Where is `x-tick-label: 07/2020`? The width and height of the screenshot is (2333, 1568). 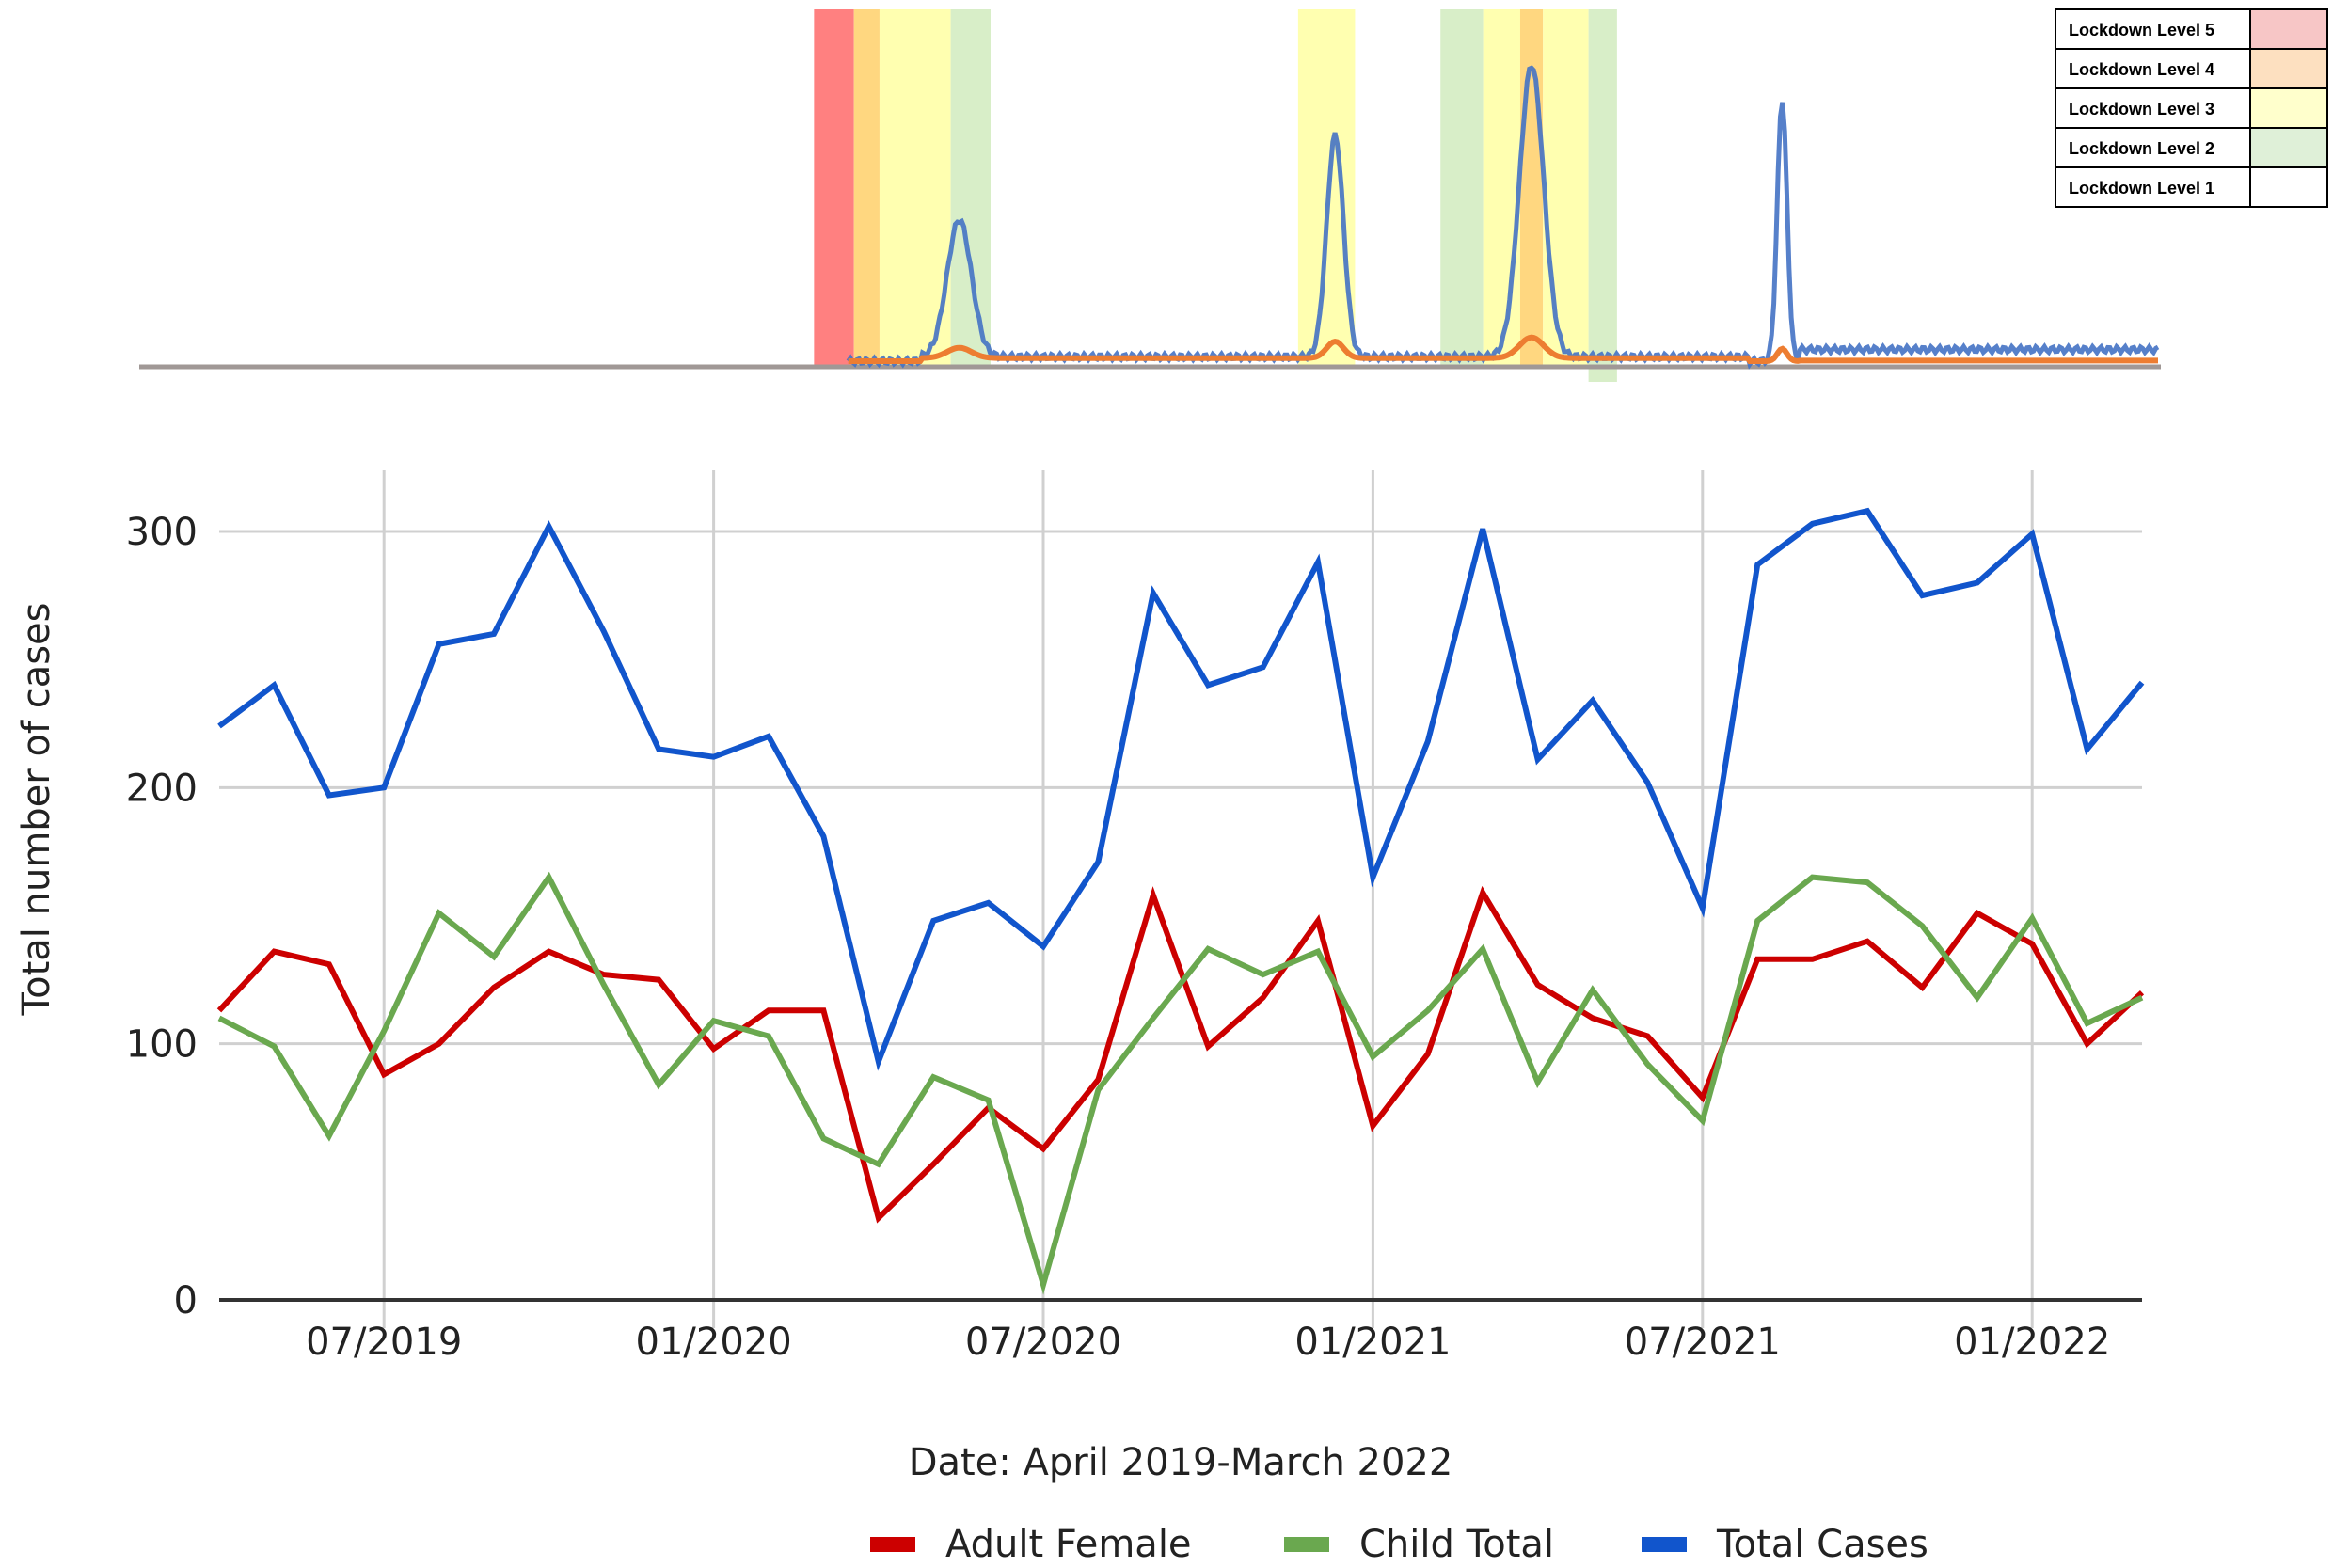 x-tick-label: 07/2020 is located at coordinates (1043, 1342).